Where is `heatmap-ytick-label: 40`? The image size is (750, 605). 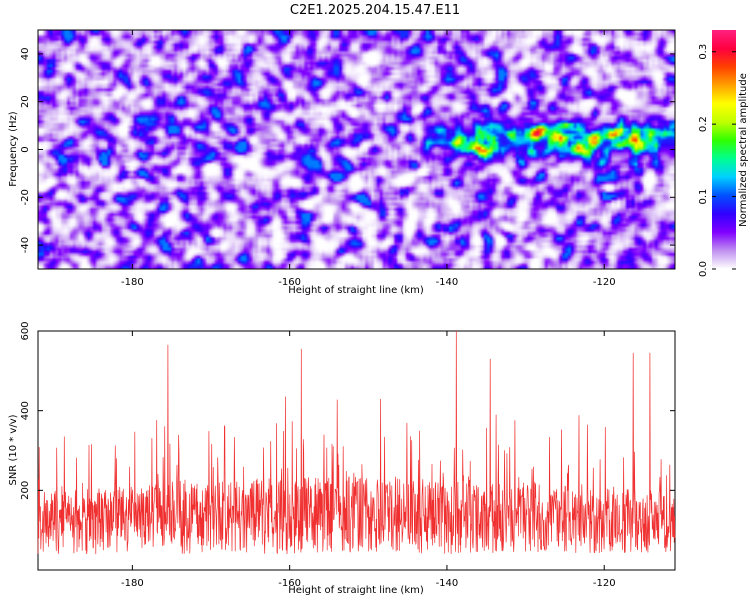 heatmap-ytick-label: 40 is located at coordinates (25, 54).